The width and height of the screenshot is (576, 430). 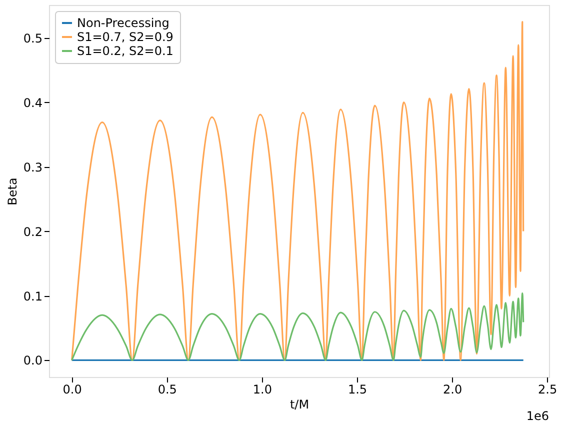 What do you see at coordinates (125, 51) in the screenshot?
I see `legend-label: S1=0.2, S2=0.1` at bounding box center [125, 51].